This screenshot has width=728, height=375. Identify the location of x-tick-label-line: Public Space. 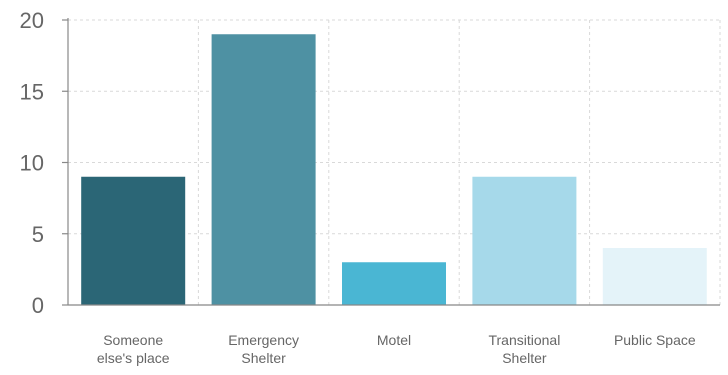
(655, 340).